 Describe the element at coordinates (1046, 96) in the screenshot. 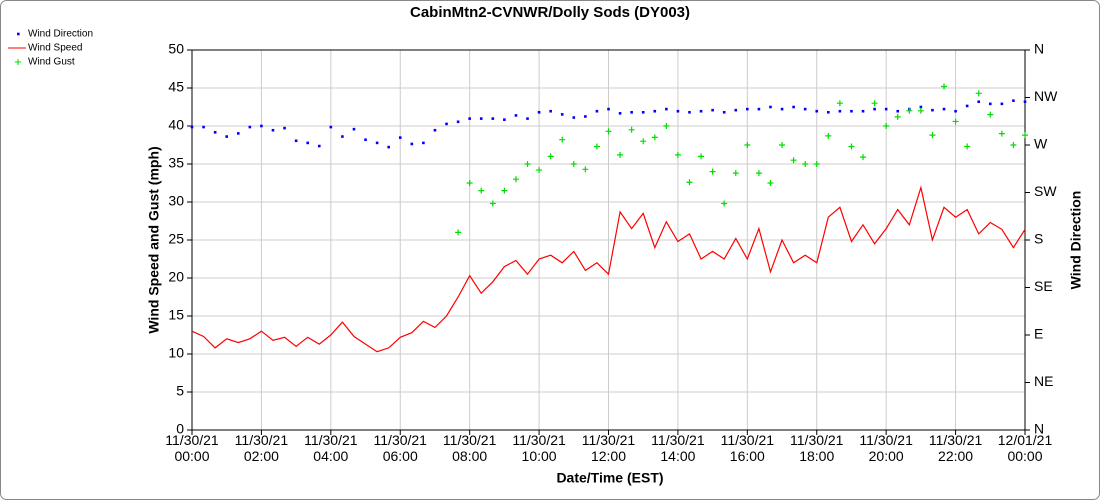

I see `y2-tick-label: NW` at that location.